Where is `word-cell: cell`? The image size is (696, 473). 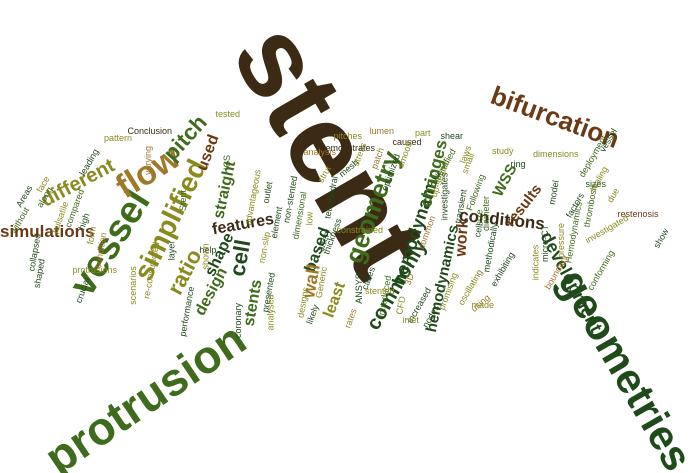 word-cell: cell is located at coordinates (239, 258).